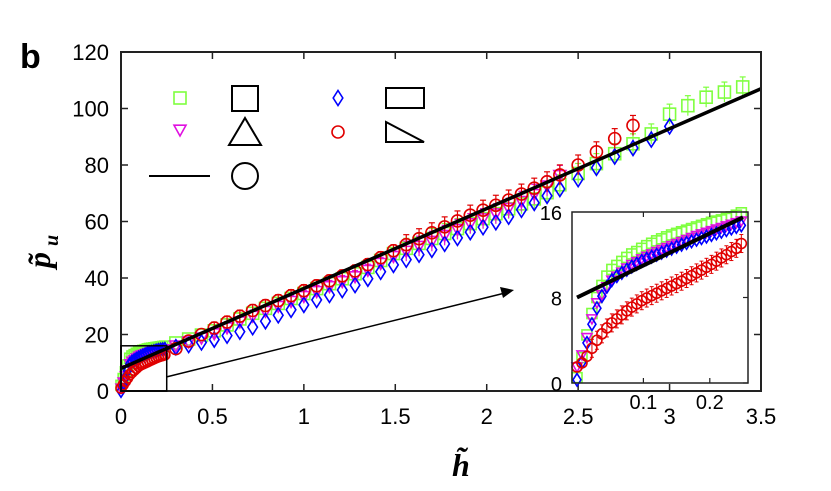 This screenshot has width=831, height=491. I want to click on panel-label: b, so click(30, 57).